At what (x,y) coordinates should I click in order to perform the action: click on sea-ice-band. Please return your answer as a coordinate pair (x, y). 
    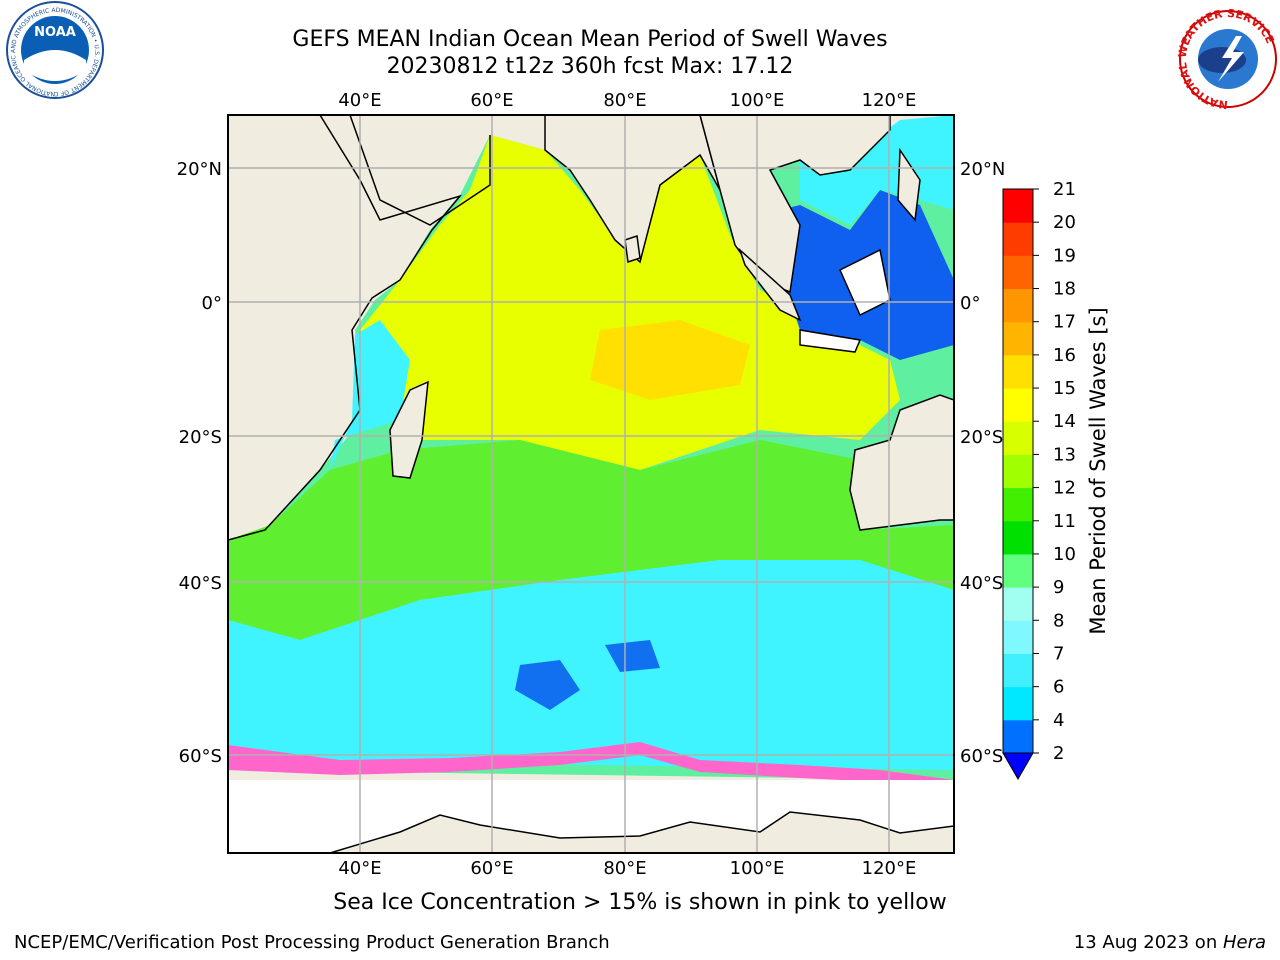
    Looking at the image, I should click on (591, 767).